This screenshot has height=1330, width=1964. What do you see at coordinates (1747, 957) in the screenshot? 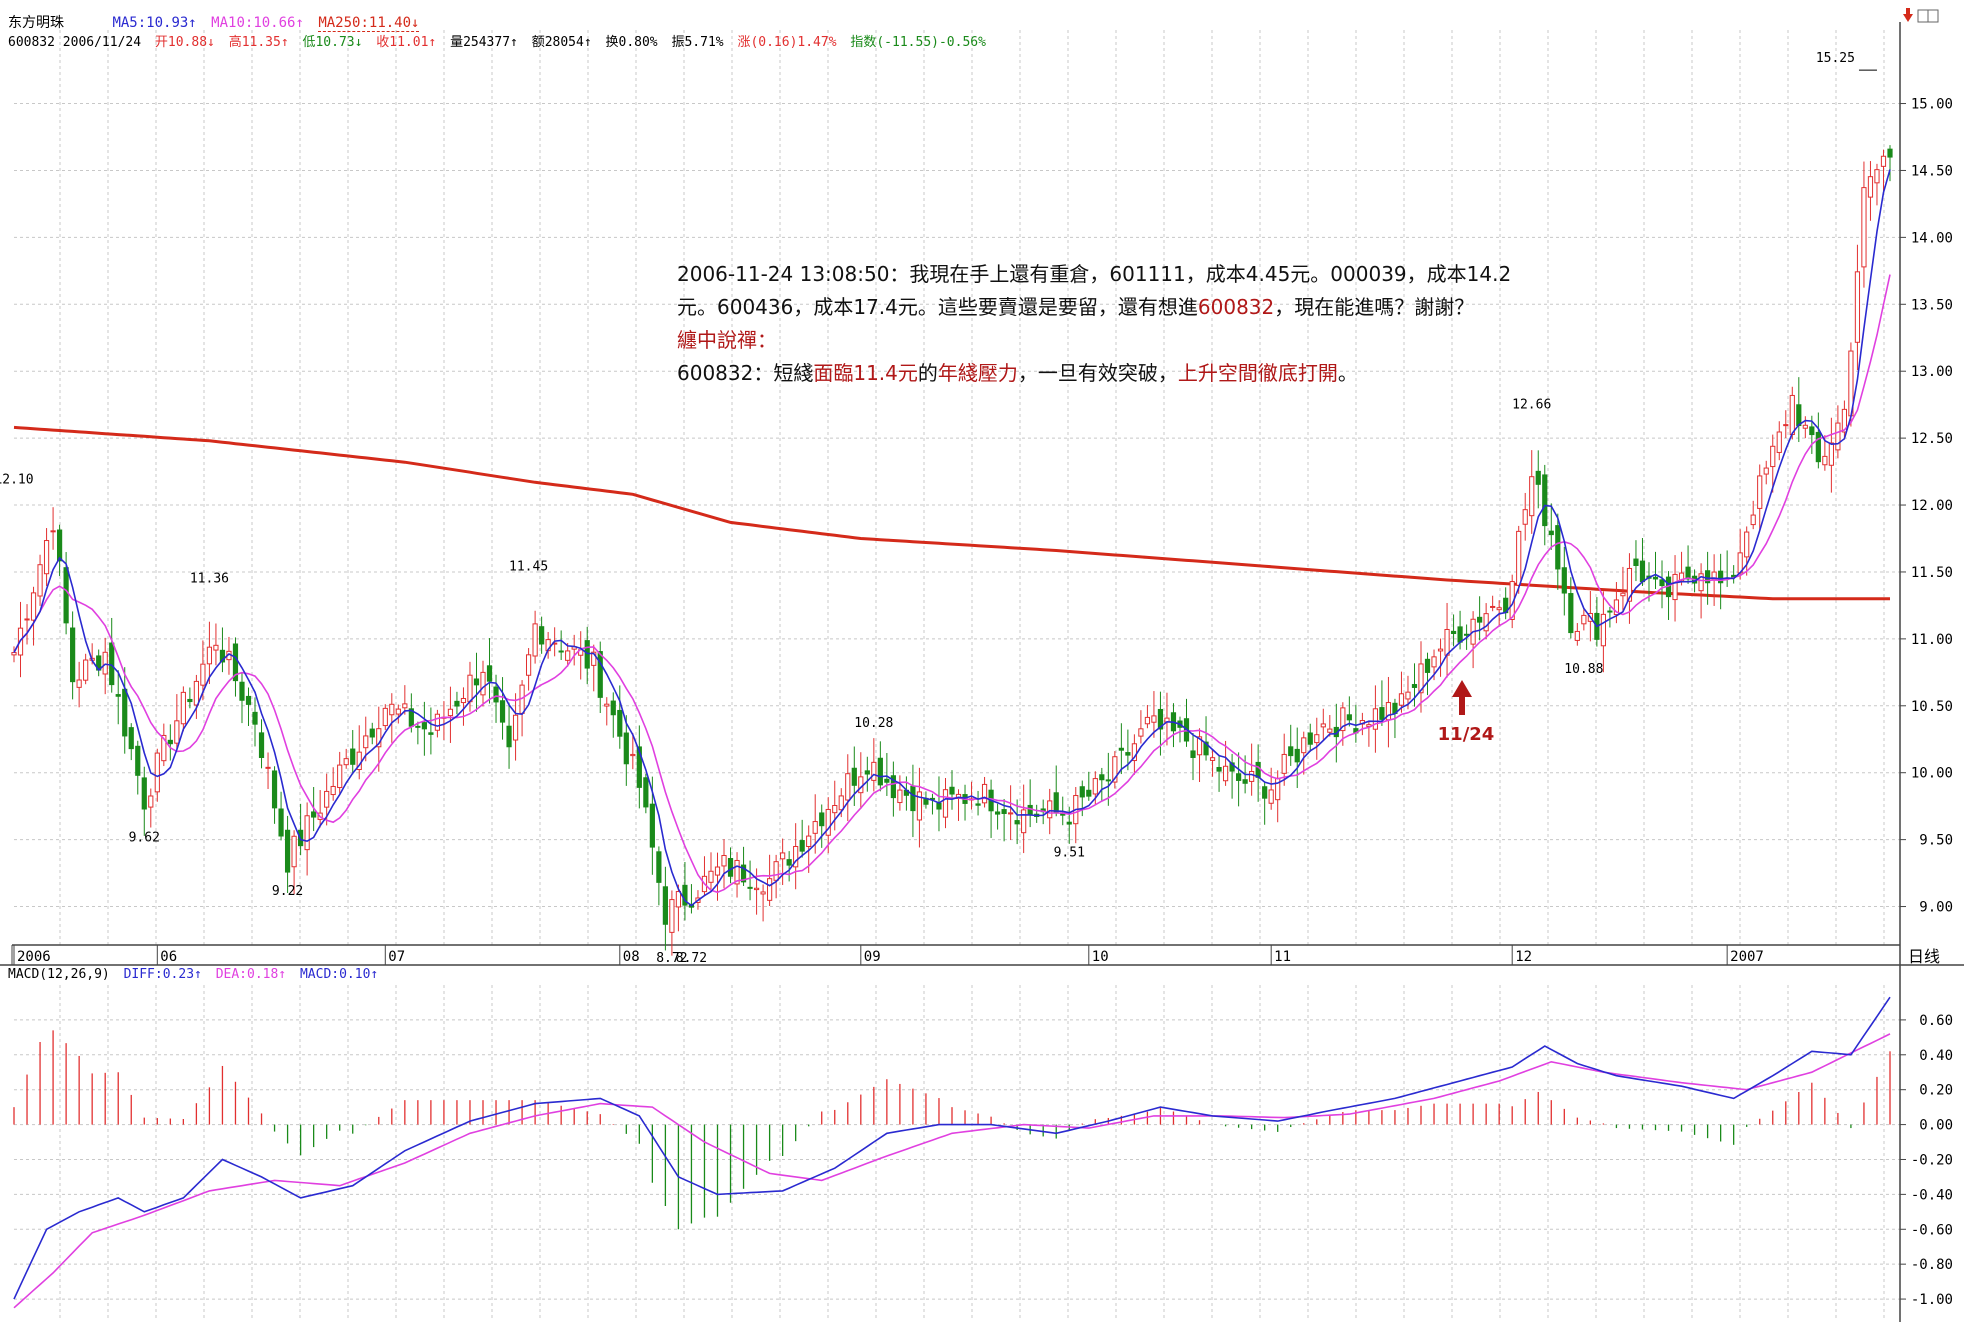
I see `month-label: 2007` at bounding box center [1747, 957].